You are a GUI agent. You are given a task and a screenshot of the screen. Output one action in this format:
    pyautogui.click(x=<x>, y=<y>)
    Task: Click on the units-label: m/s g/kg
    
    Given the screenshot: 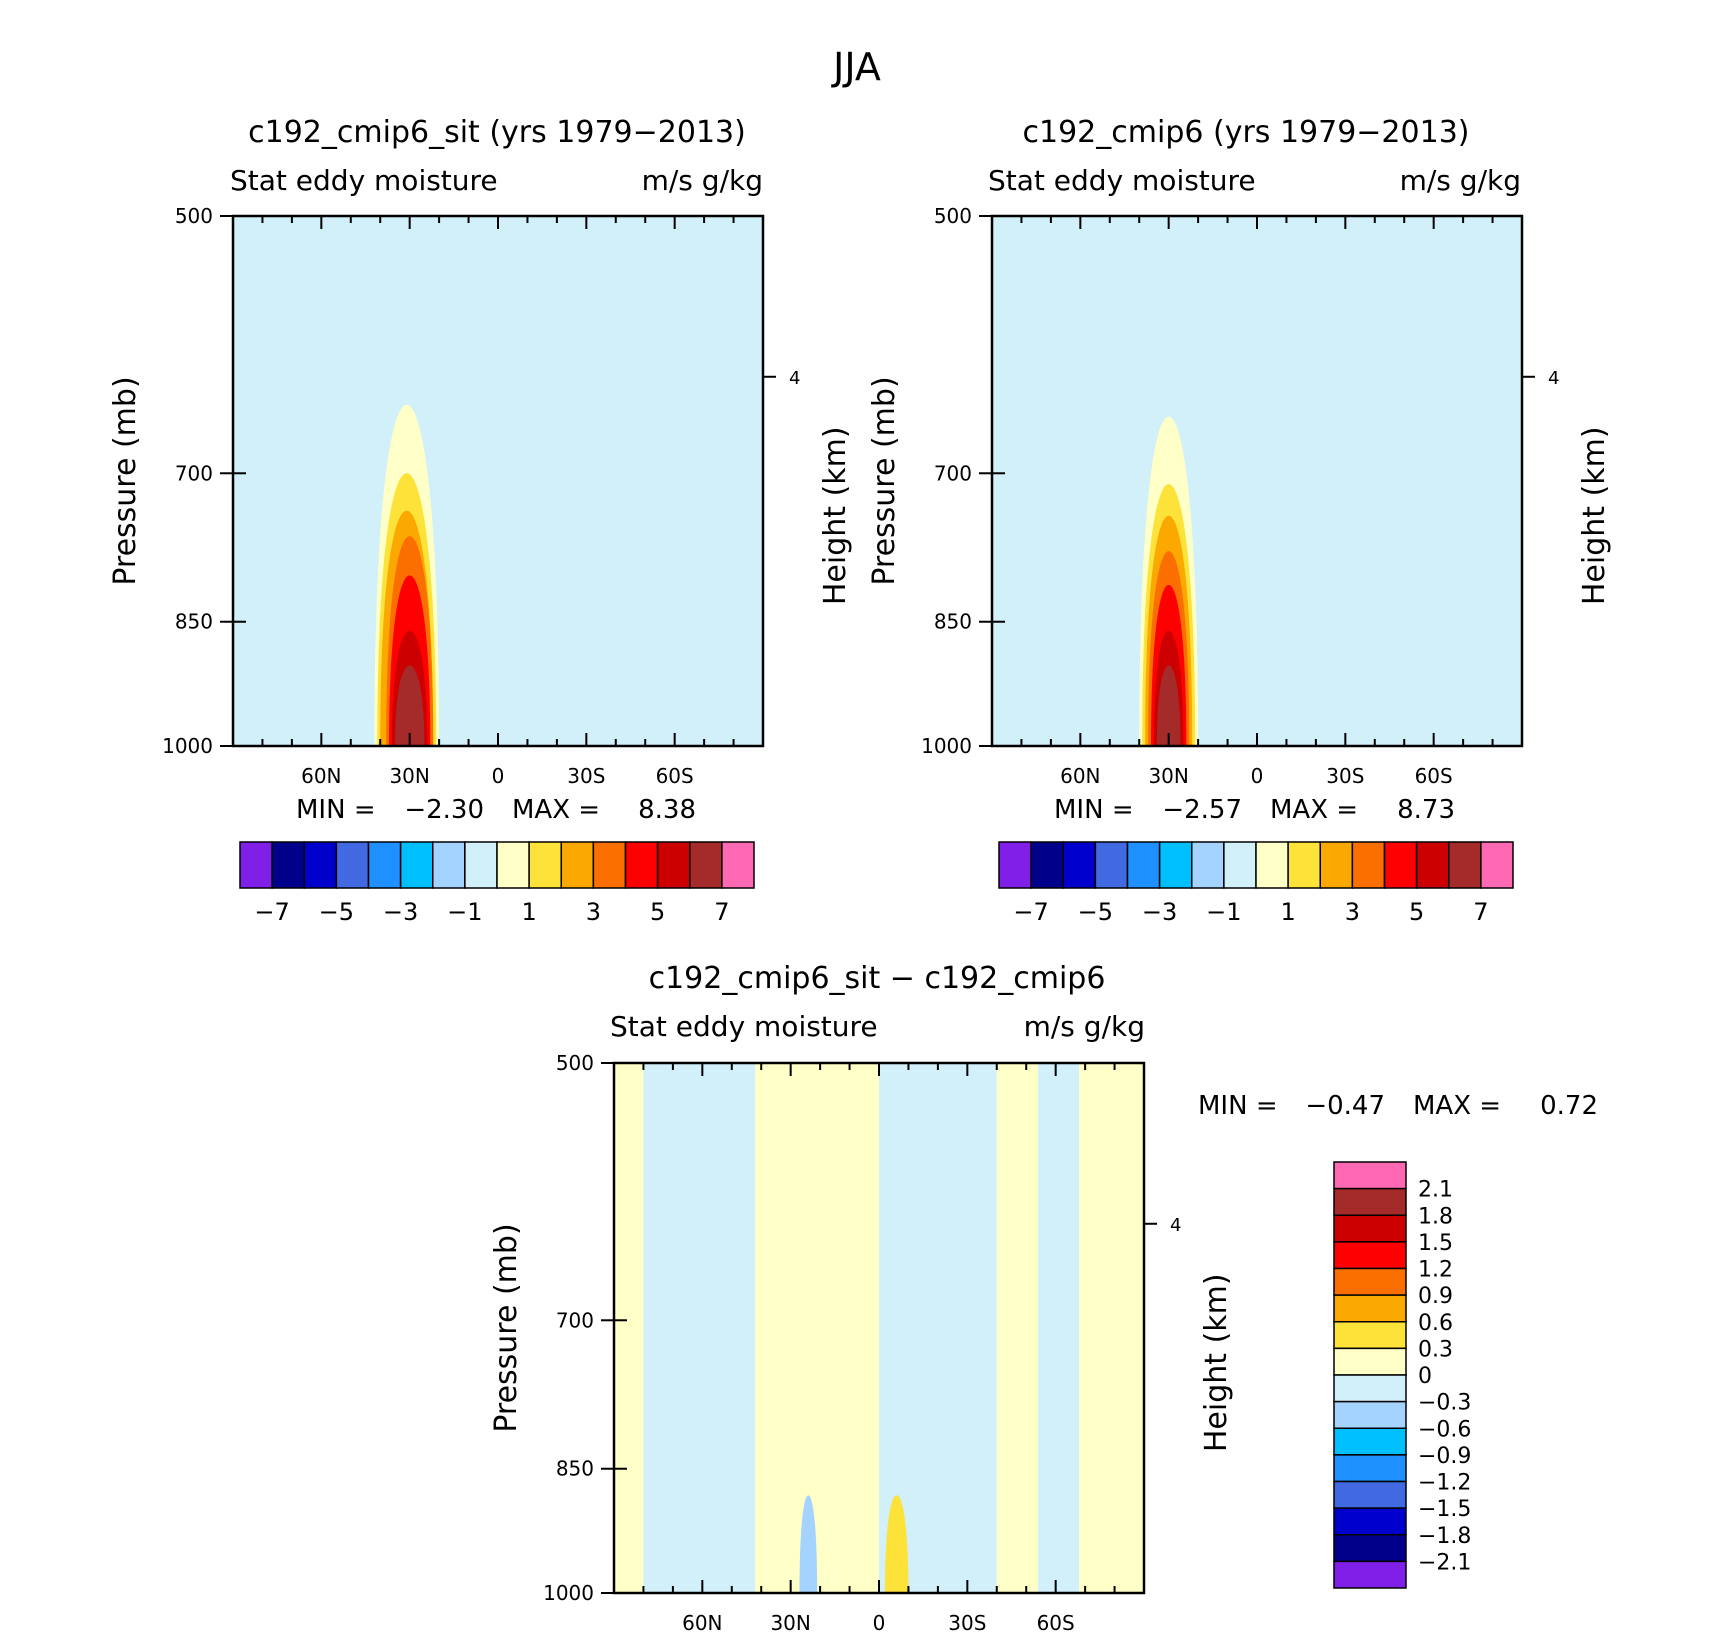 What is the action you would take?
    pyautogui.click(x=1084, y=1026)
    